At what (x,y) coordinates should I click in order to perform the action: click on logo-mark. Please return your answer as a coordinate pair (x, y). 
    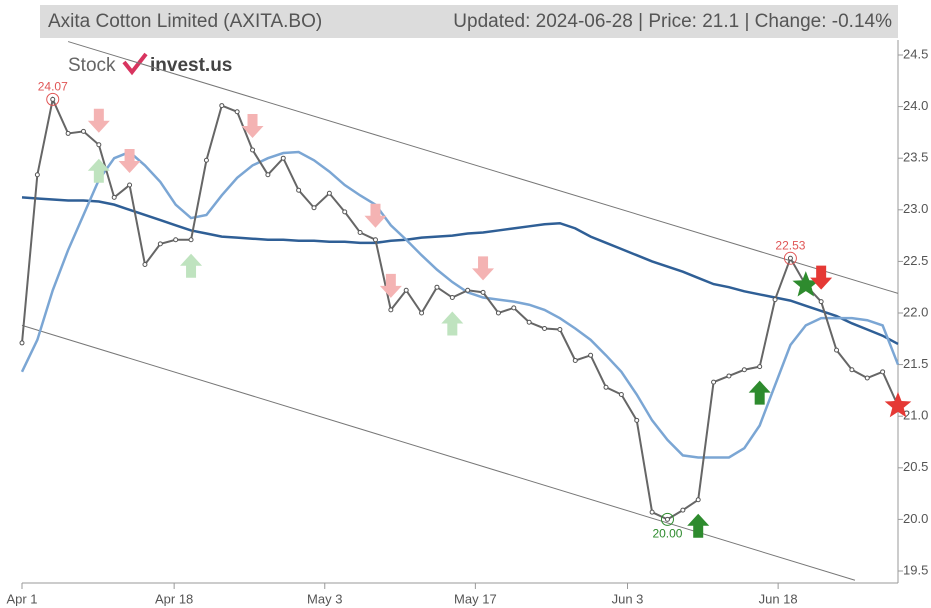
    Looking at the image, I should click on (135, 64).